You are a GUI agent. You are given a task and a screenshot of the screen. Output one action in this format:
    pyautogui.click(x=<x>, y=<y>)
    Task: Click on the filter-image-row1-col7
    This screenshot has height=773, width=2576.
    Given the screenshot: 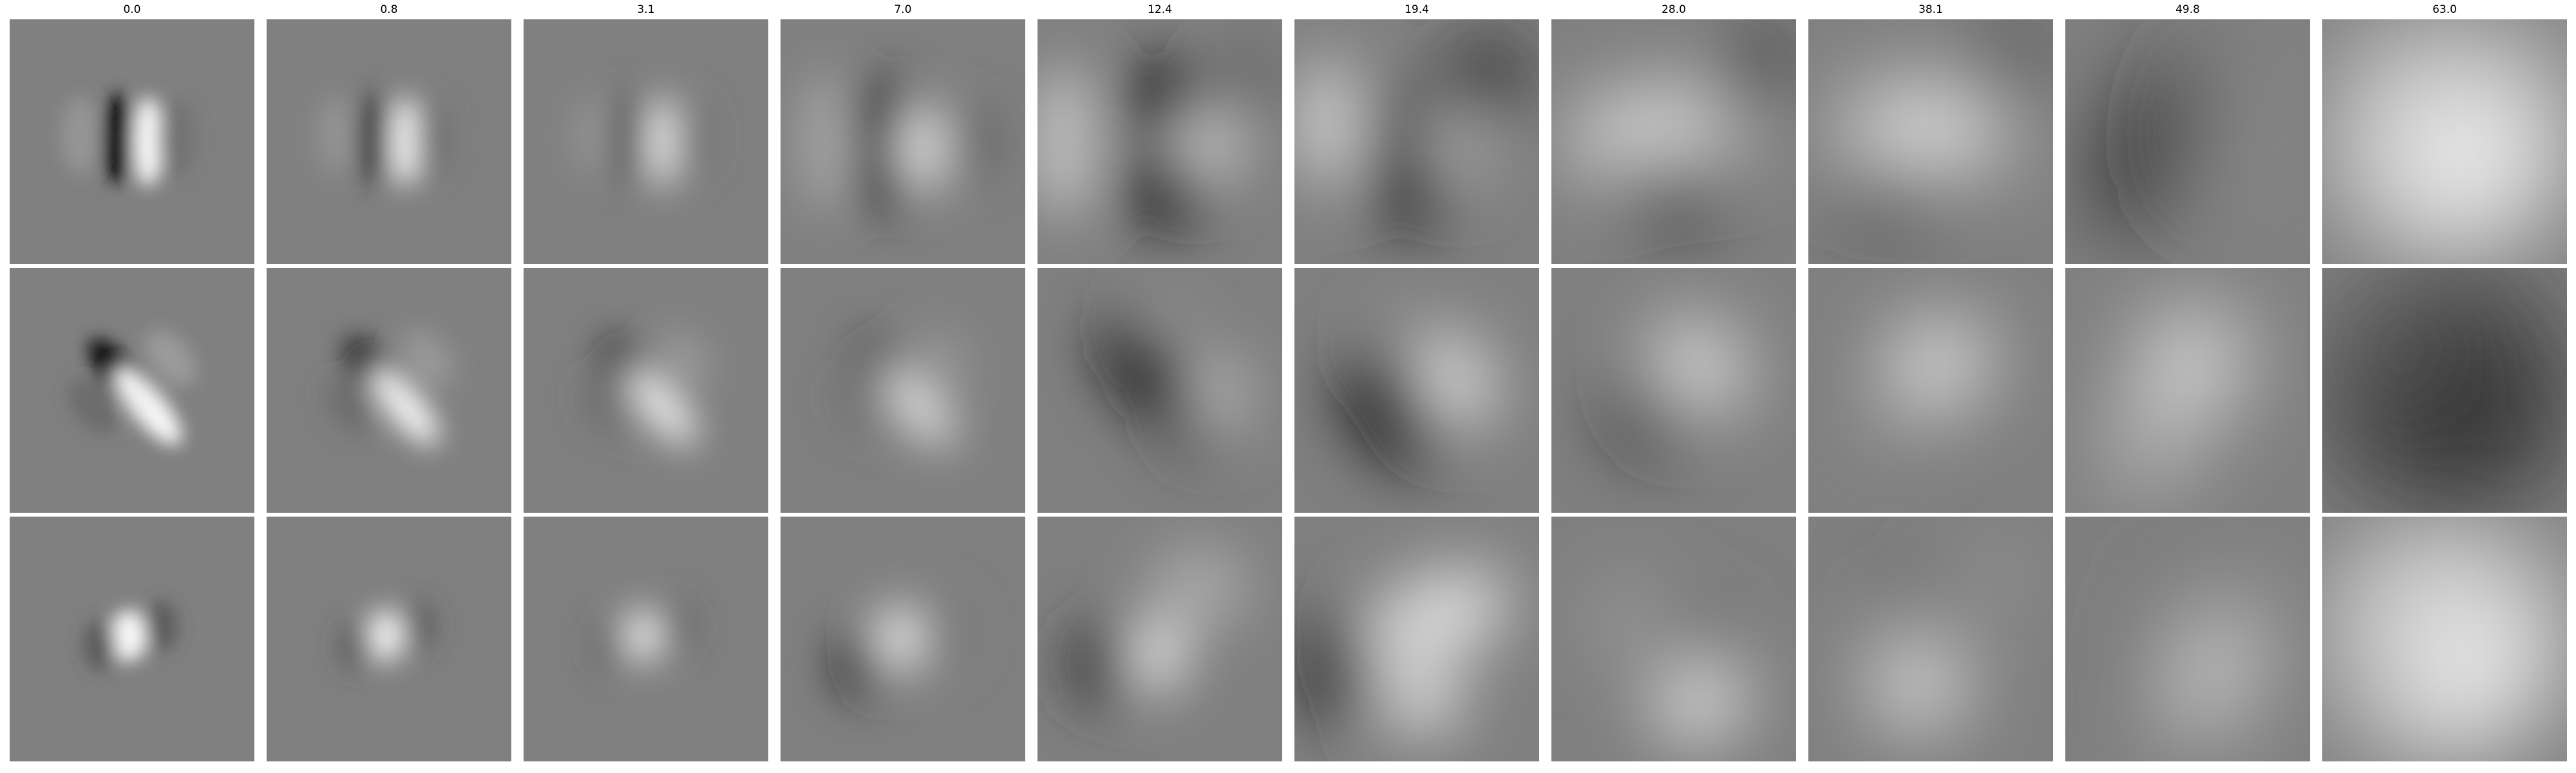 What is the action you would take?
    pyautogui.click(x=1673, y=141)
    